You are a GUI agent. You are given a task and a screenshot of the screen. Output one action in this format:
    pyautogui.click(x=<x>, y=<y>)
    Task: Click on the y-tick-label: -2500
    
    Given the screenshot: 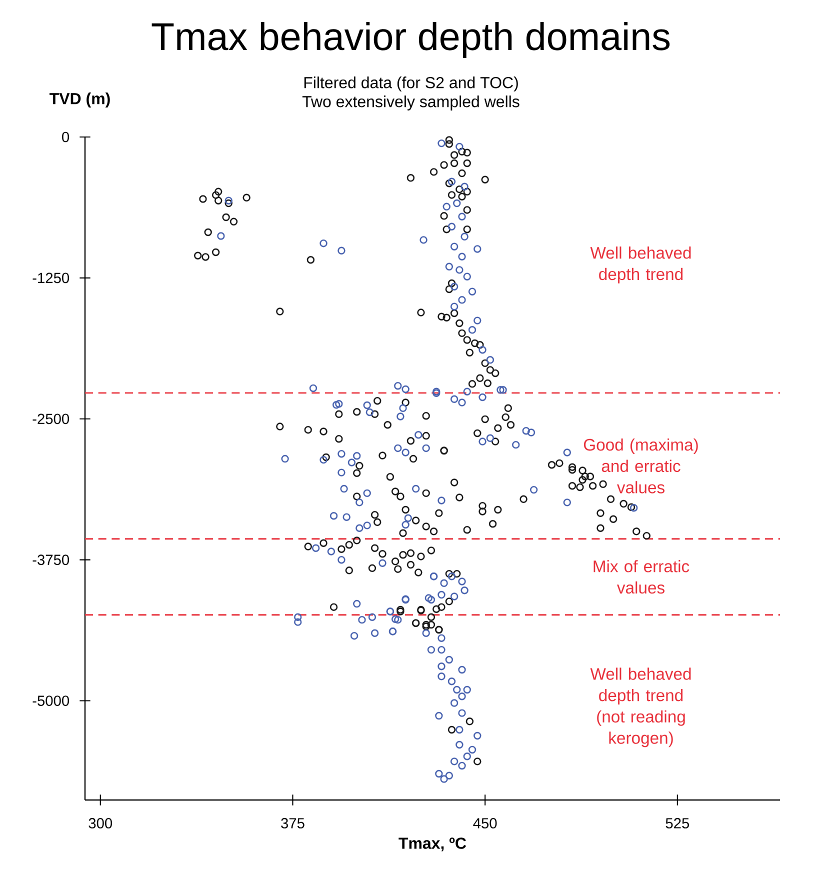 What is the action you would take?
    pyautogui.click(x=51, y=419)
    